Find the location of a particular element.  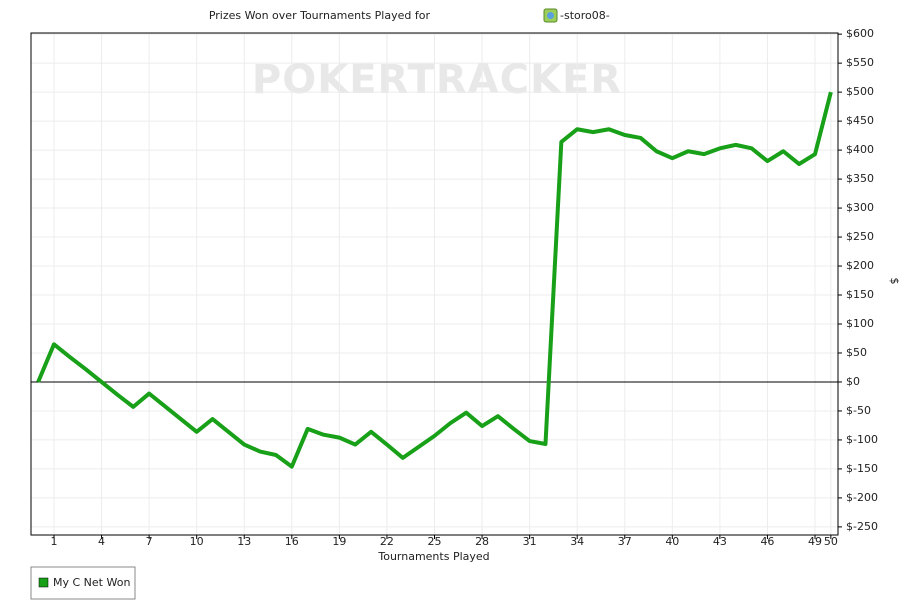

x-tick-label: 13 is located at coordinates (244, 541).